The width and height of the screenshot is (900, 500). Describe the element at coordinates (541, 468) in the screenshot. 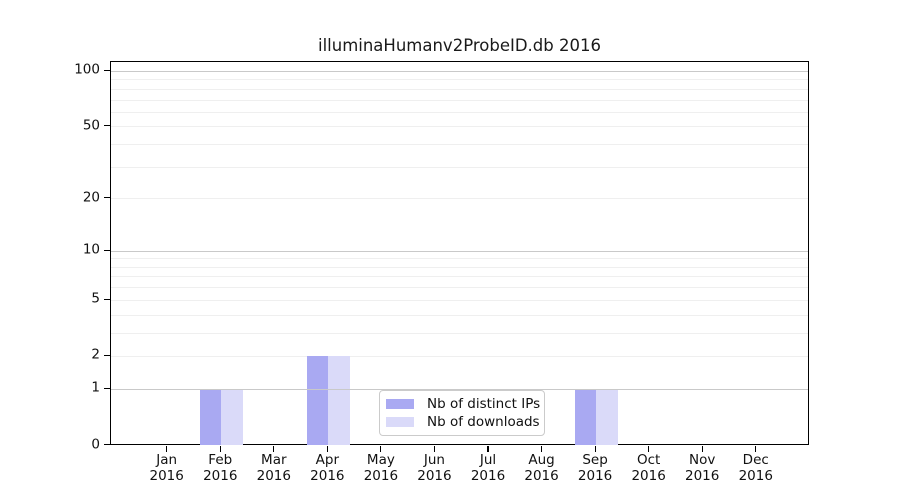

I see `x-tick-label: Aug 2016` at that location.